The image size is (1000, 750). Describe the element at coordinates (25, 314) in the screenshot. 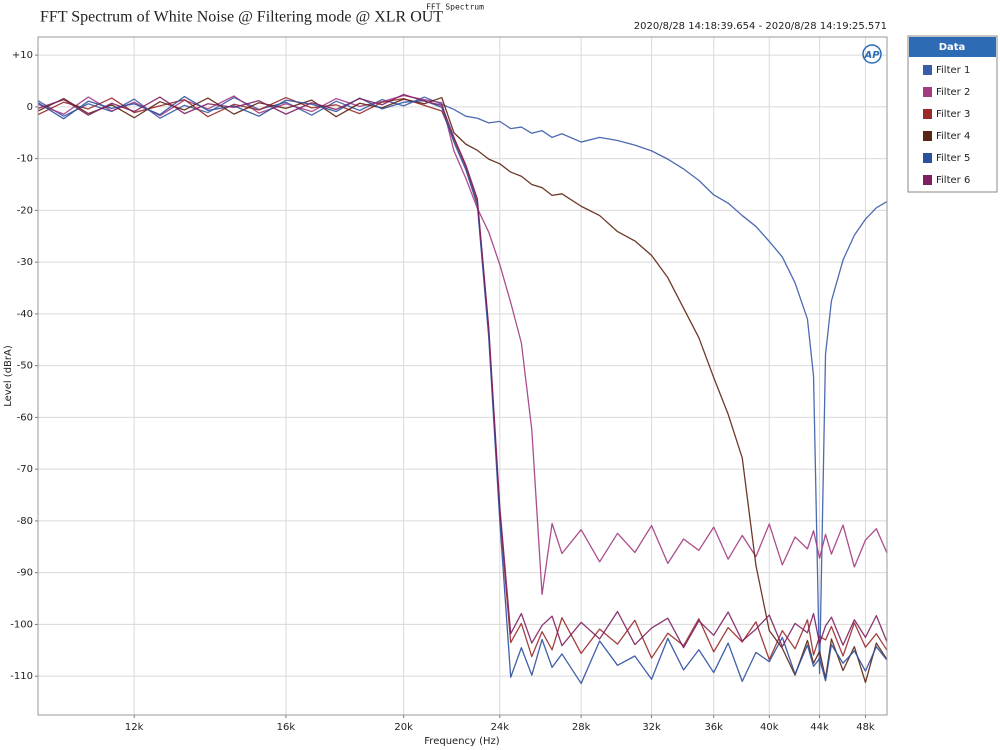

I see `y-tick-label: -40` at that location.